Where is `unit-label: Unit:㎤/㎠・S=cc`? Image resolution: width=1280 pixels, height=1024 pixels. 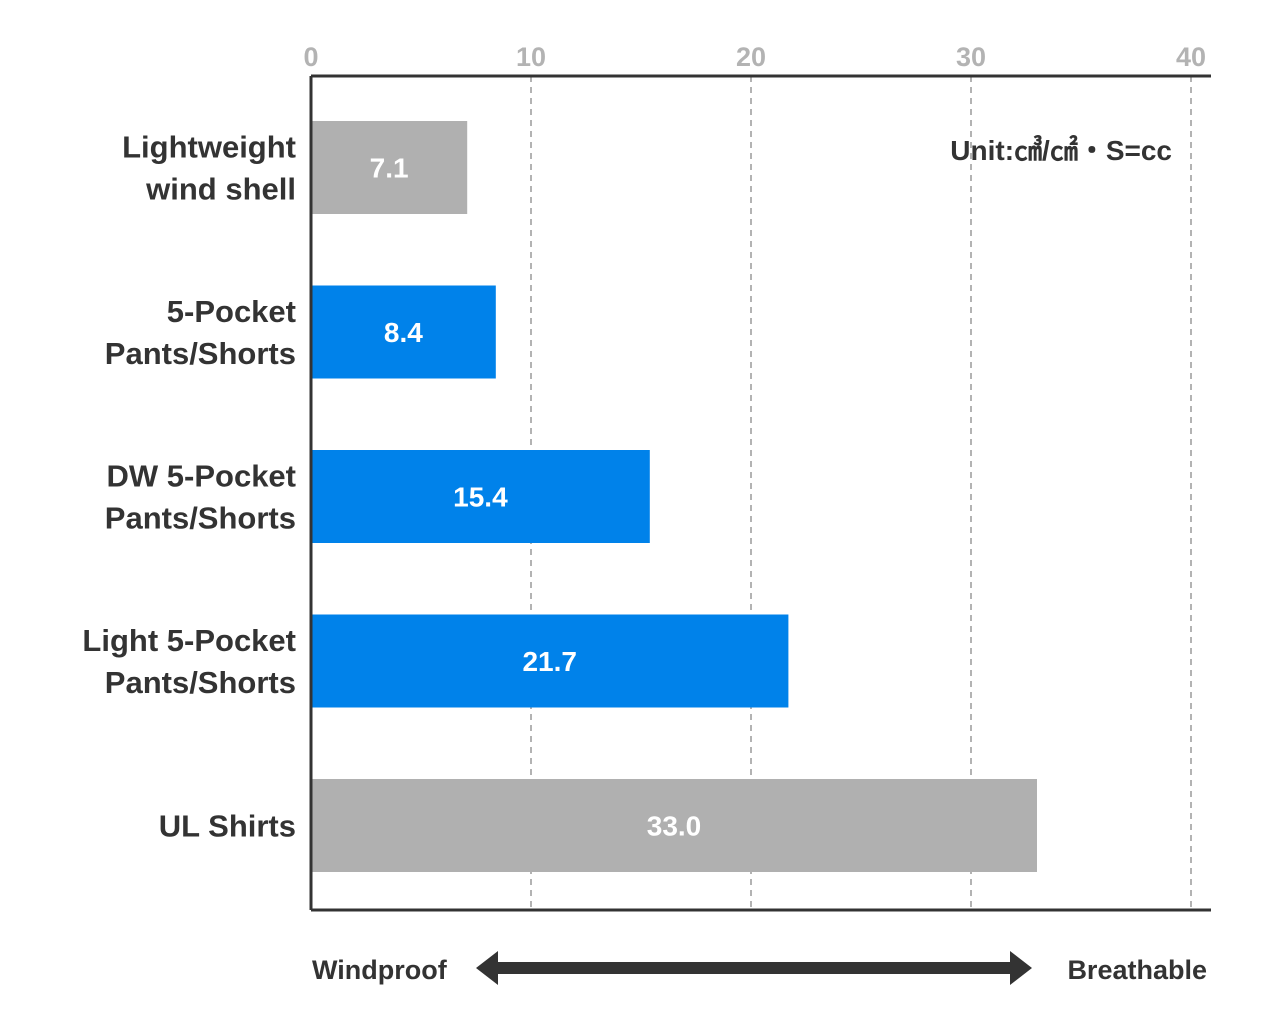
unit-label: Unit:㎤/㎠・S=cc is located at coordinates (1061, 150).